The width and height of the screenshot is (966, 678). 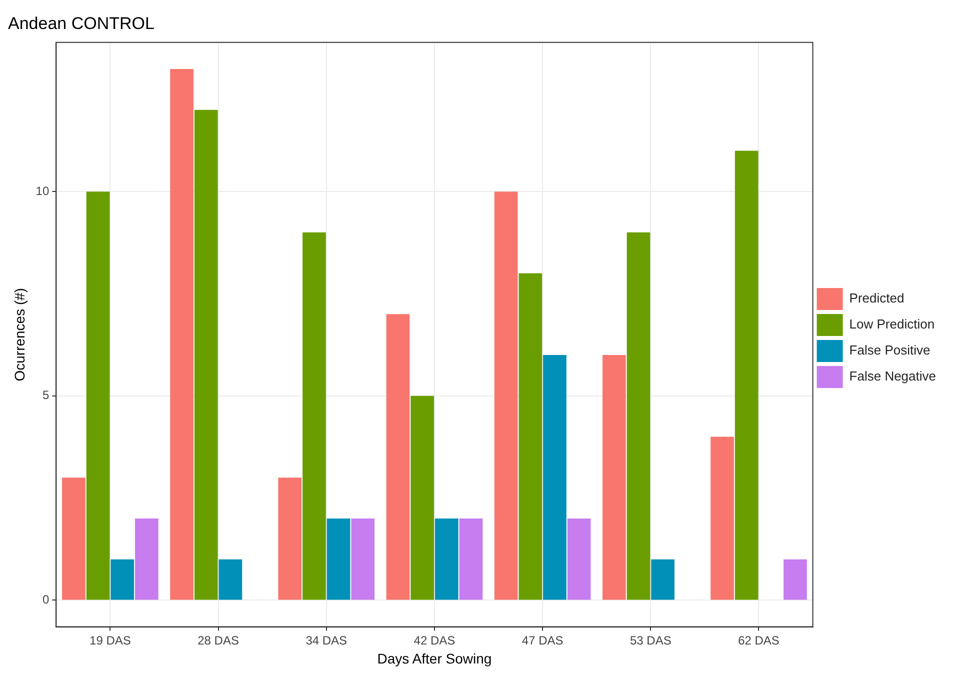 I want to click on y-axis-title: Ocurrences (#), so click(x=19, y=335).